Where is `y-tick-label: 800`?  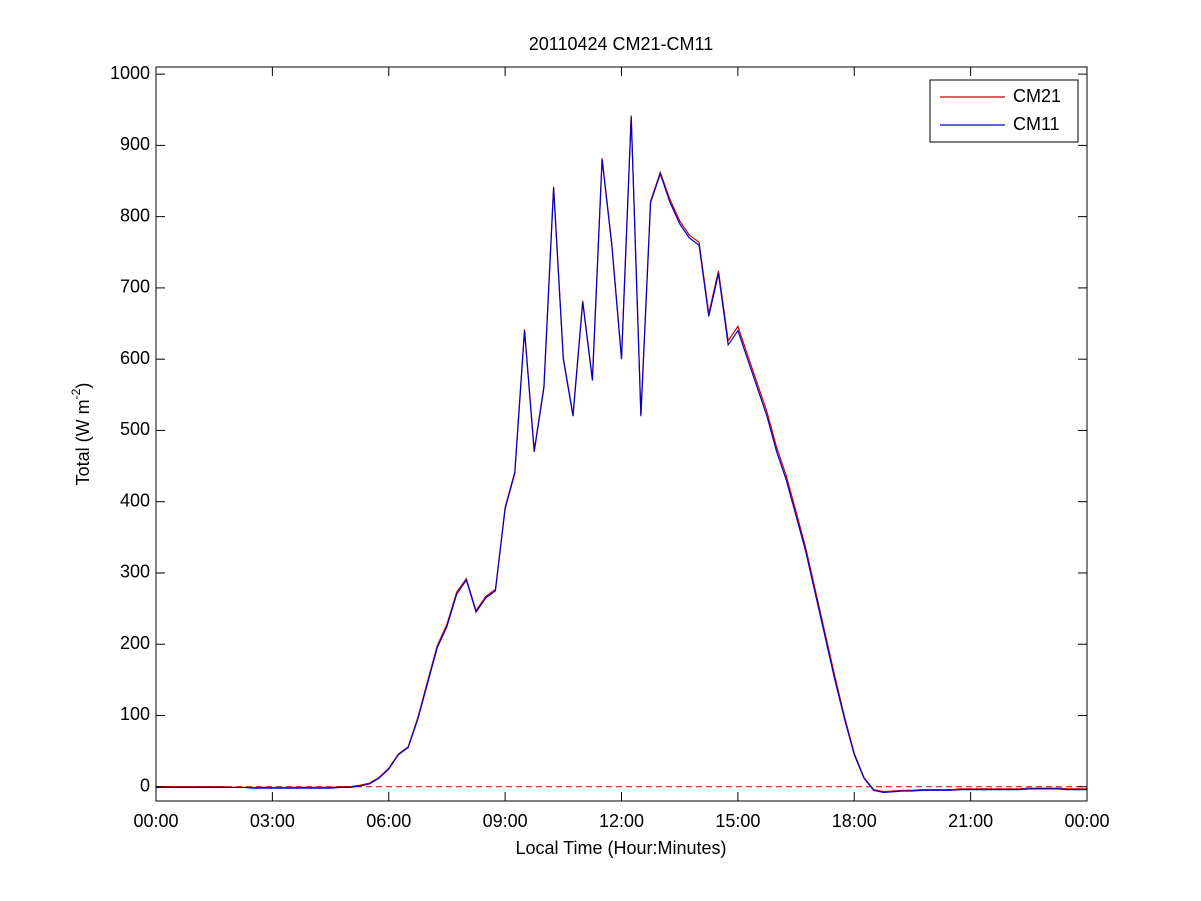
y-tick-label: 800 is located at coordinates (135, 215).